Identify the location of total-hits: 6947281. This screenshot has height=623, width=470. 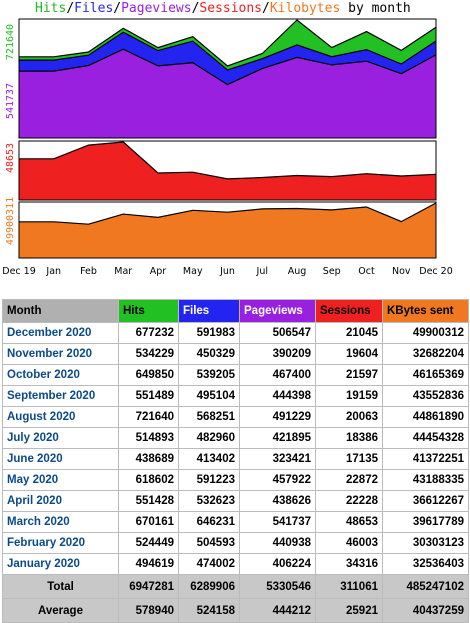
(148, 586).